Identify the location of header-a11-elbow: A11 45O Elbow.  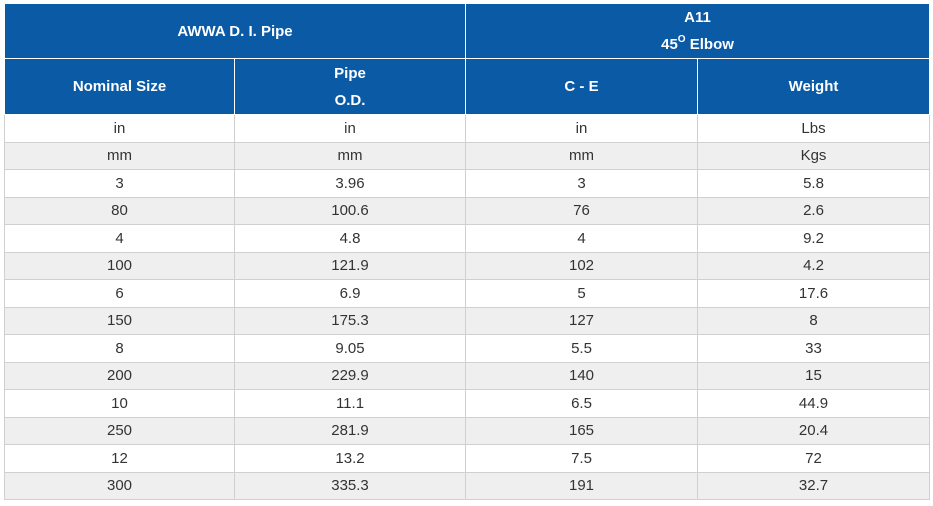
(698, 31).